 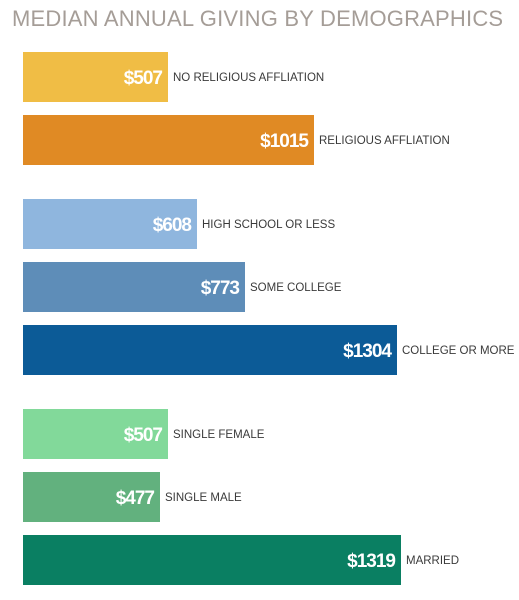 What do you see at coordinates (268, 225) in the screenshot?
I see `bar-category-label: HIGH SCHOOL OR LESS` at bounding box center [268, 225].